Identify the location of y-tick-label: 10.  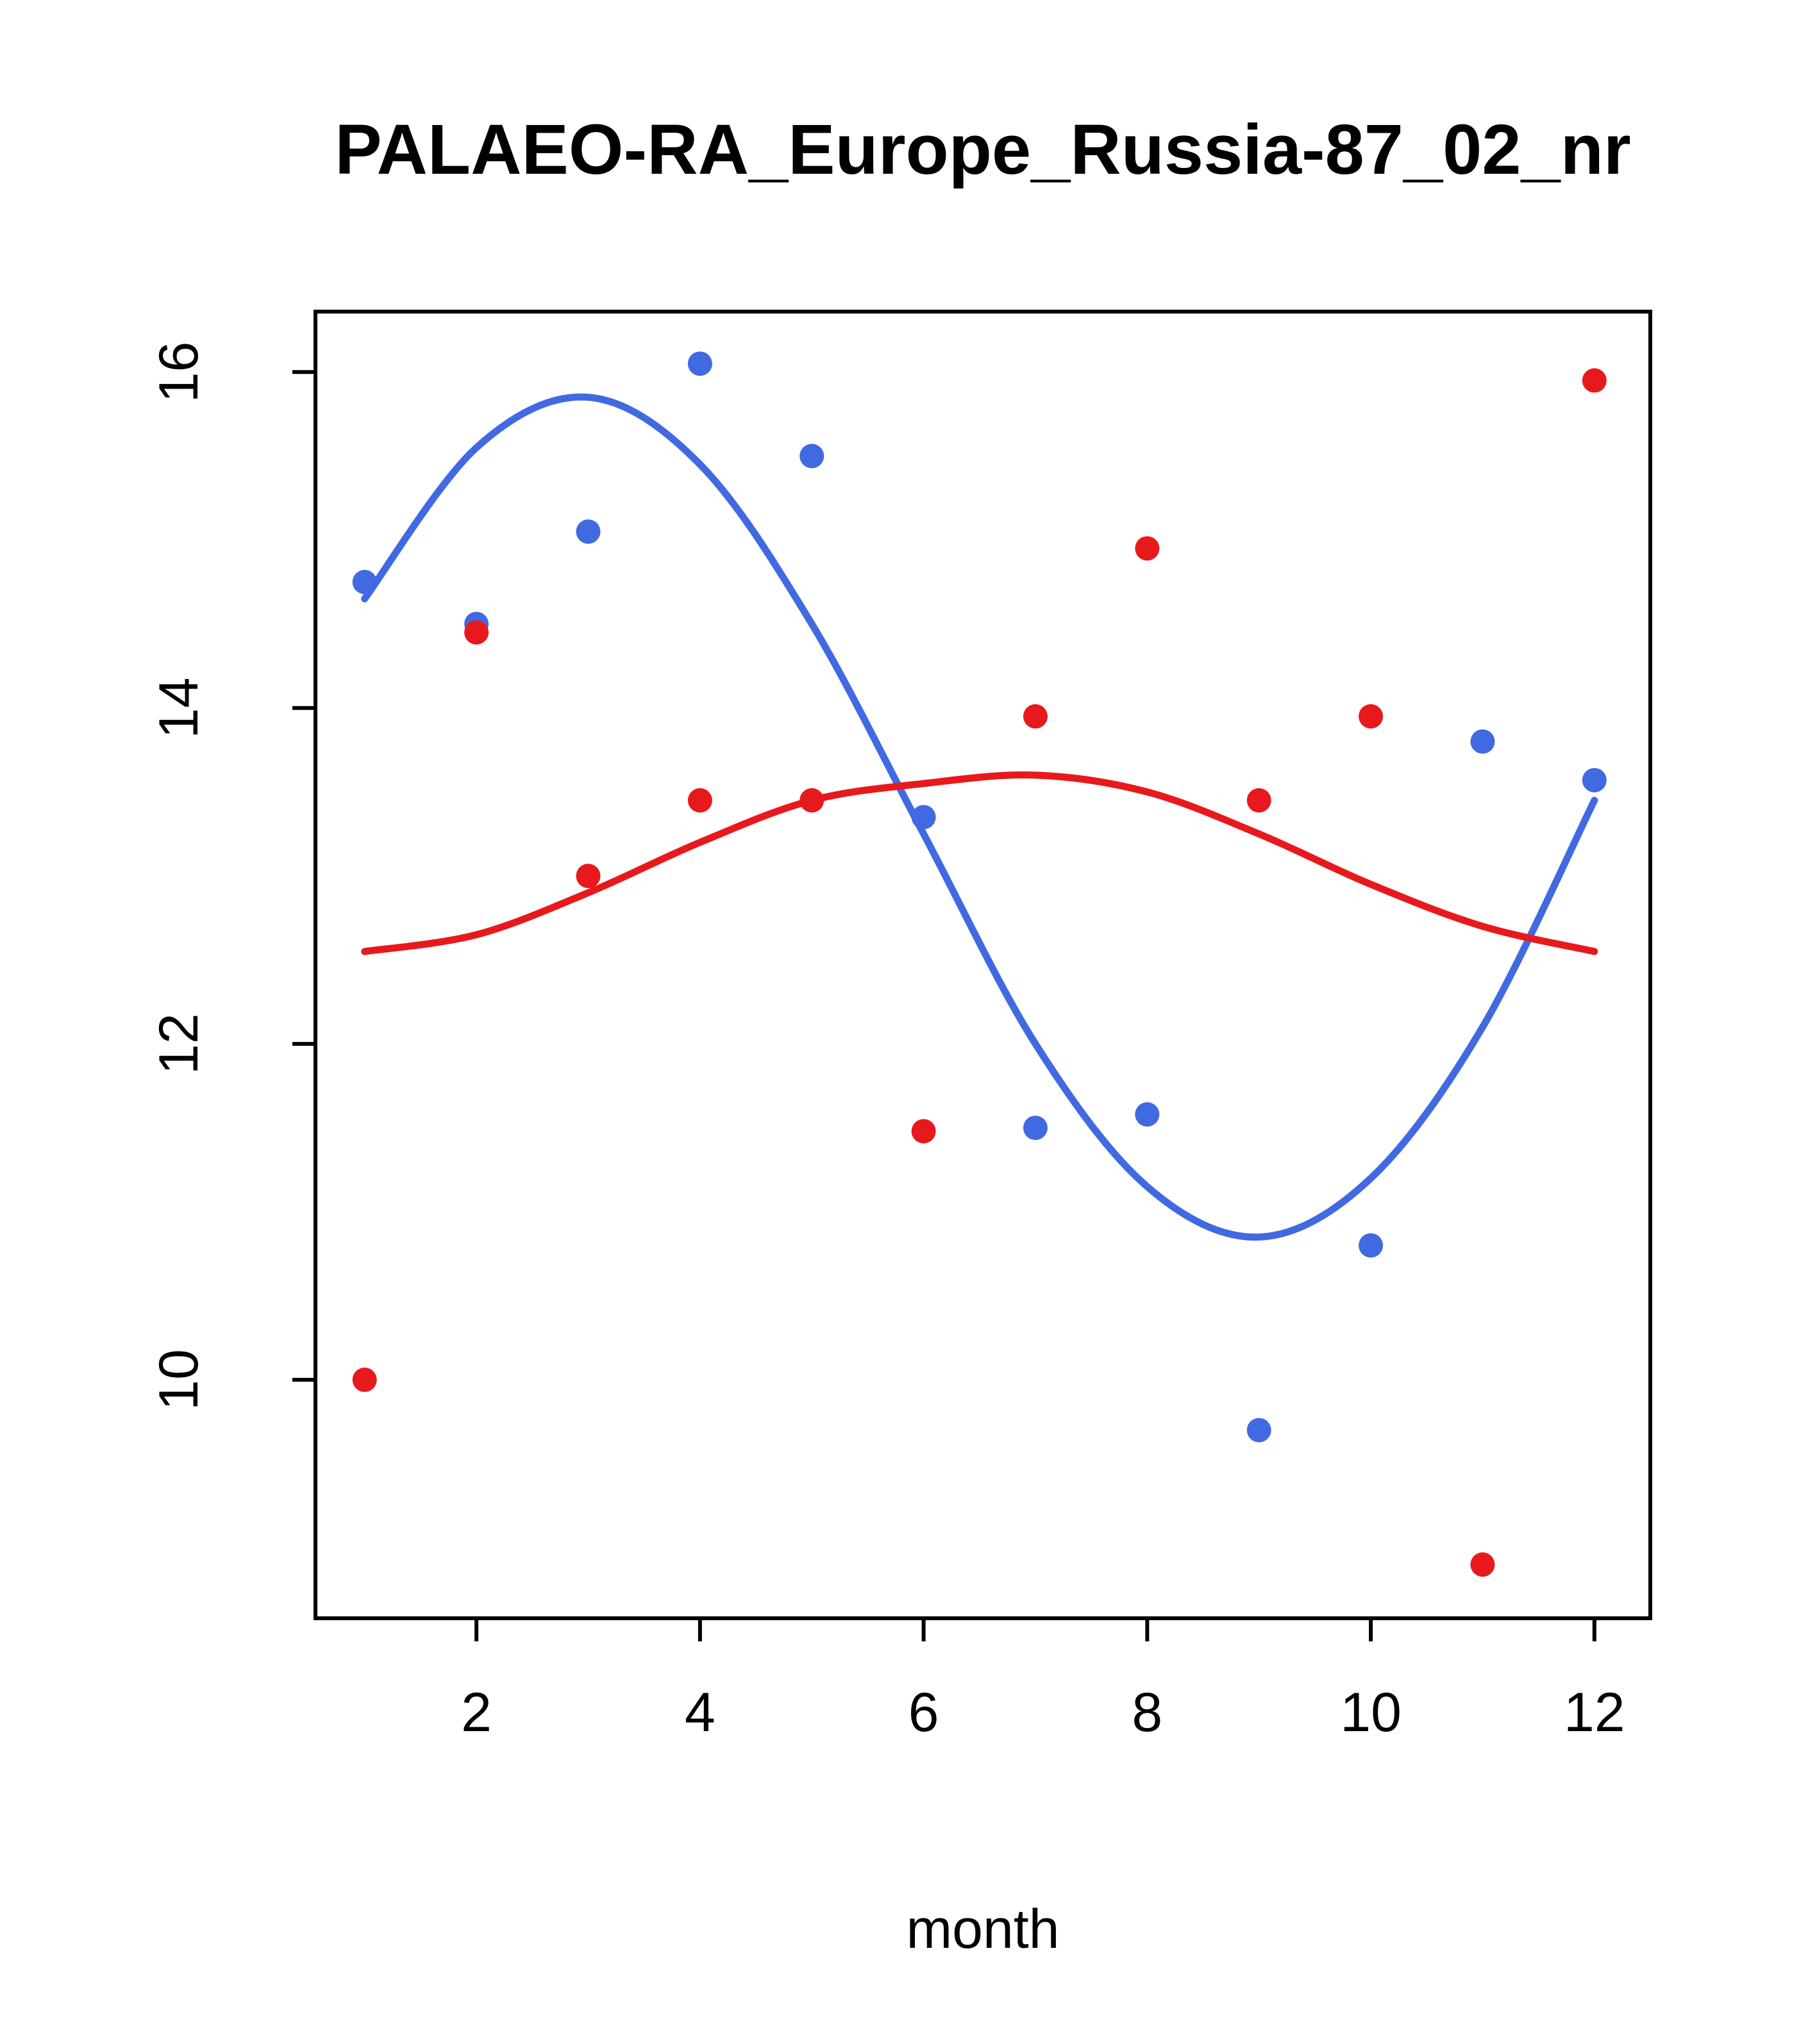
(179, 1380).